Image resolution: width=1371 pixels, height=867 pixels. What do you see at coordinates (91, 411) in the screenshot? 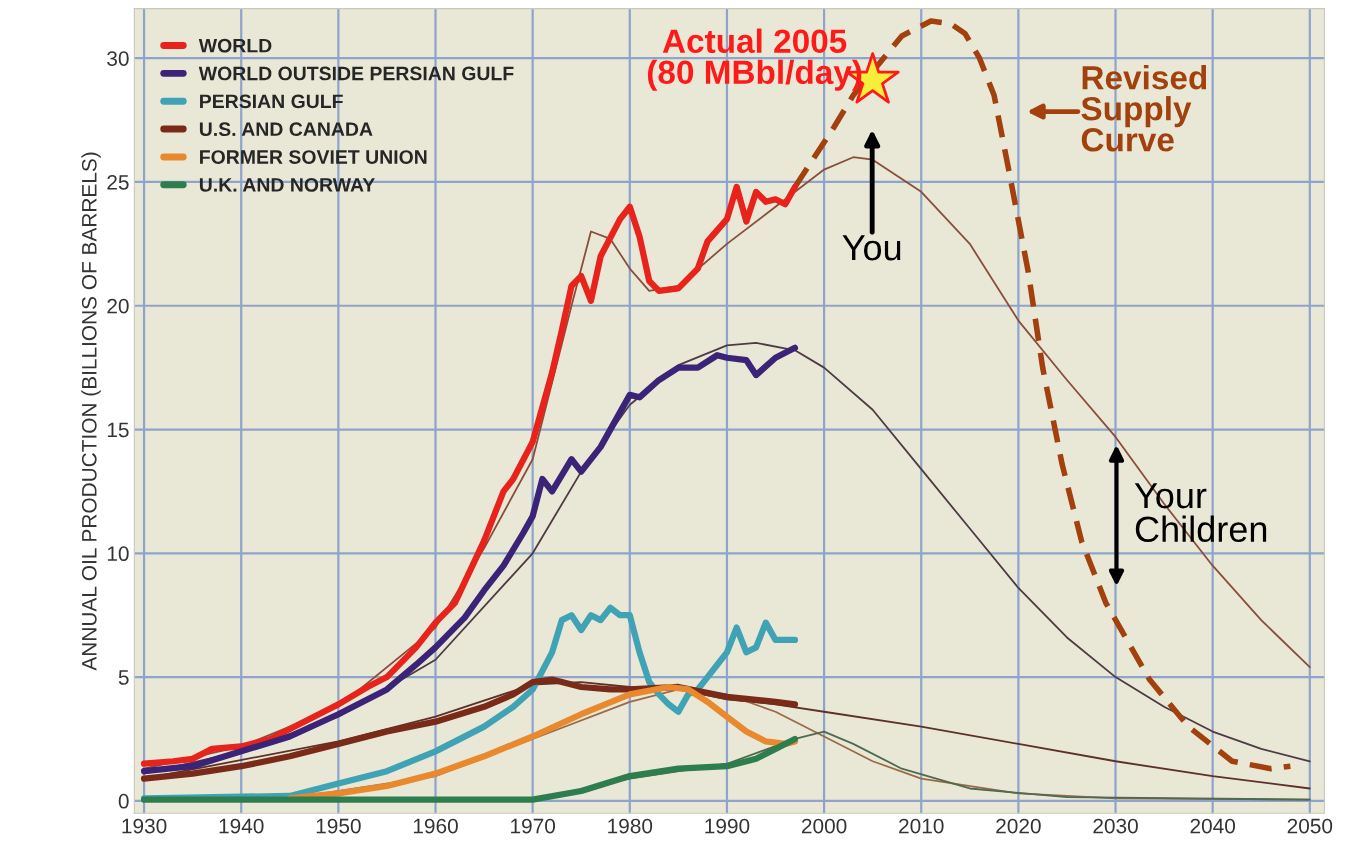
I see `y-axis-title: ANNUAL OIL PRODUCTION (BILLIONS OF BARRELS)` at bounding box center [91, 411].